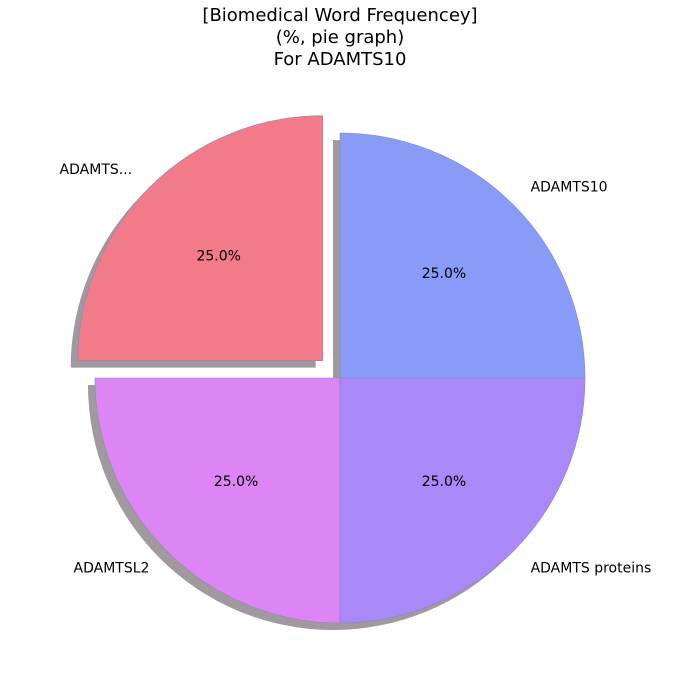 The image size is (700, 700). I want to click on pie-pct-label-adamtsl2: 25.0%, so click(236, 482).